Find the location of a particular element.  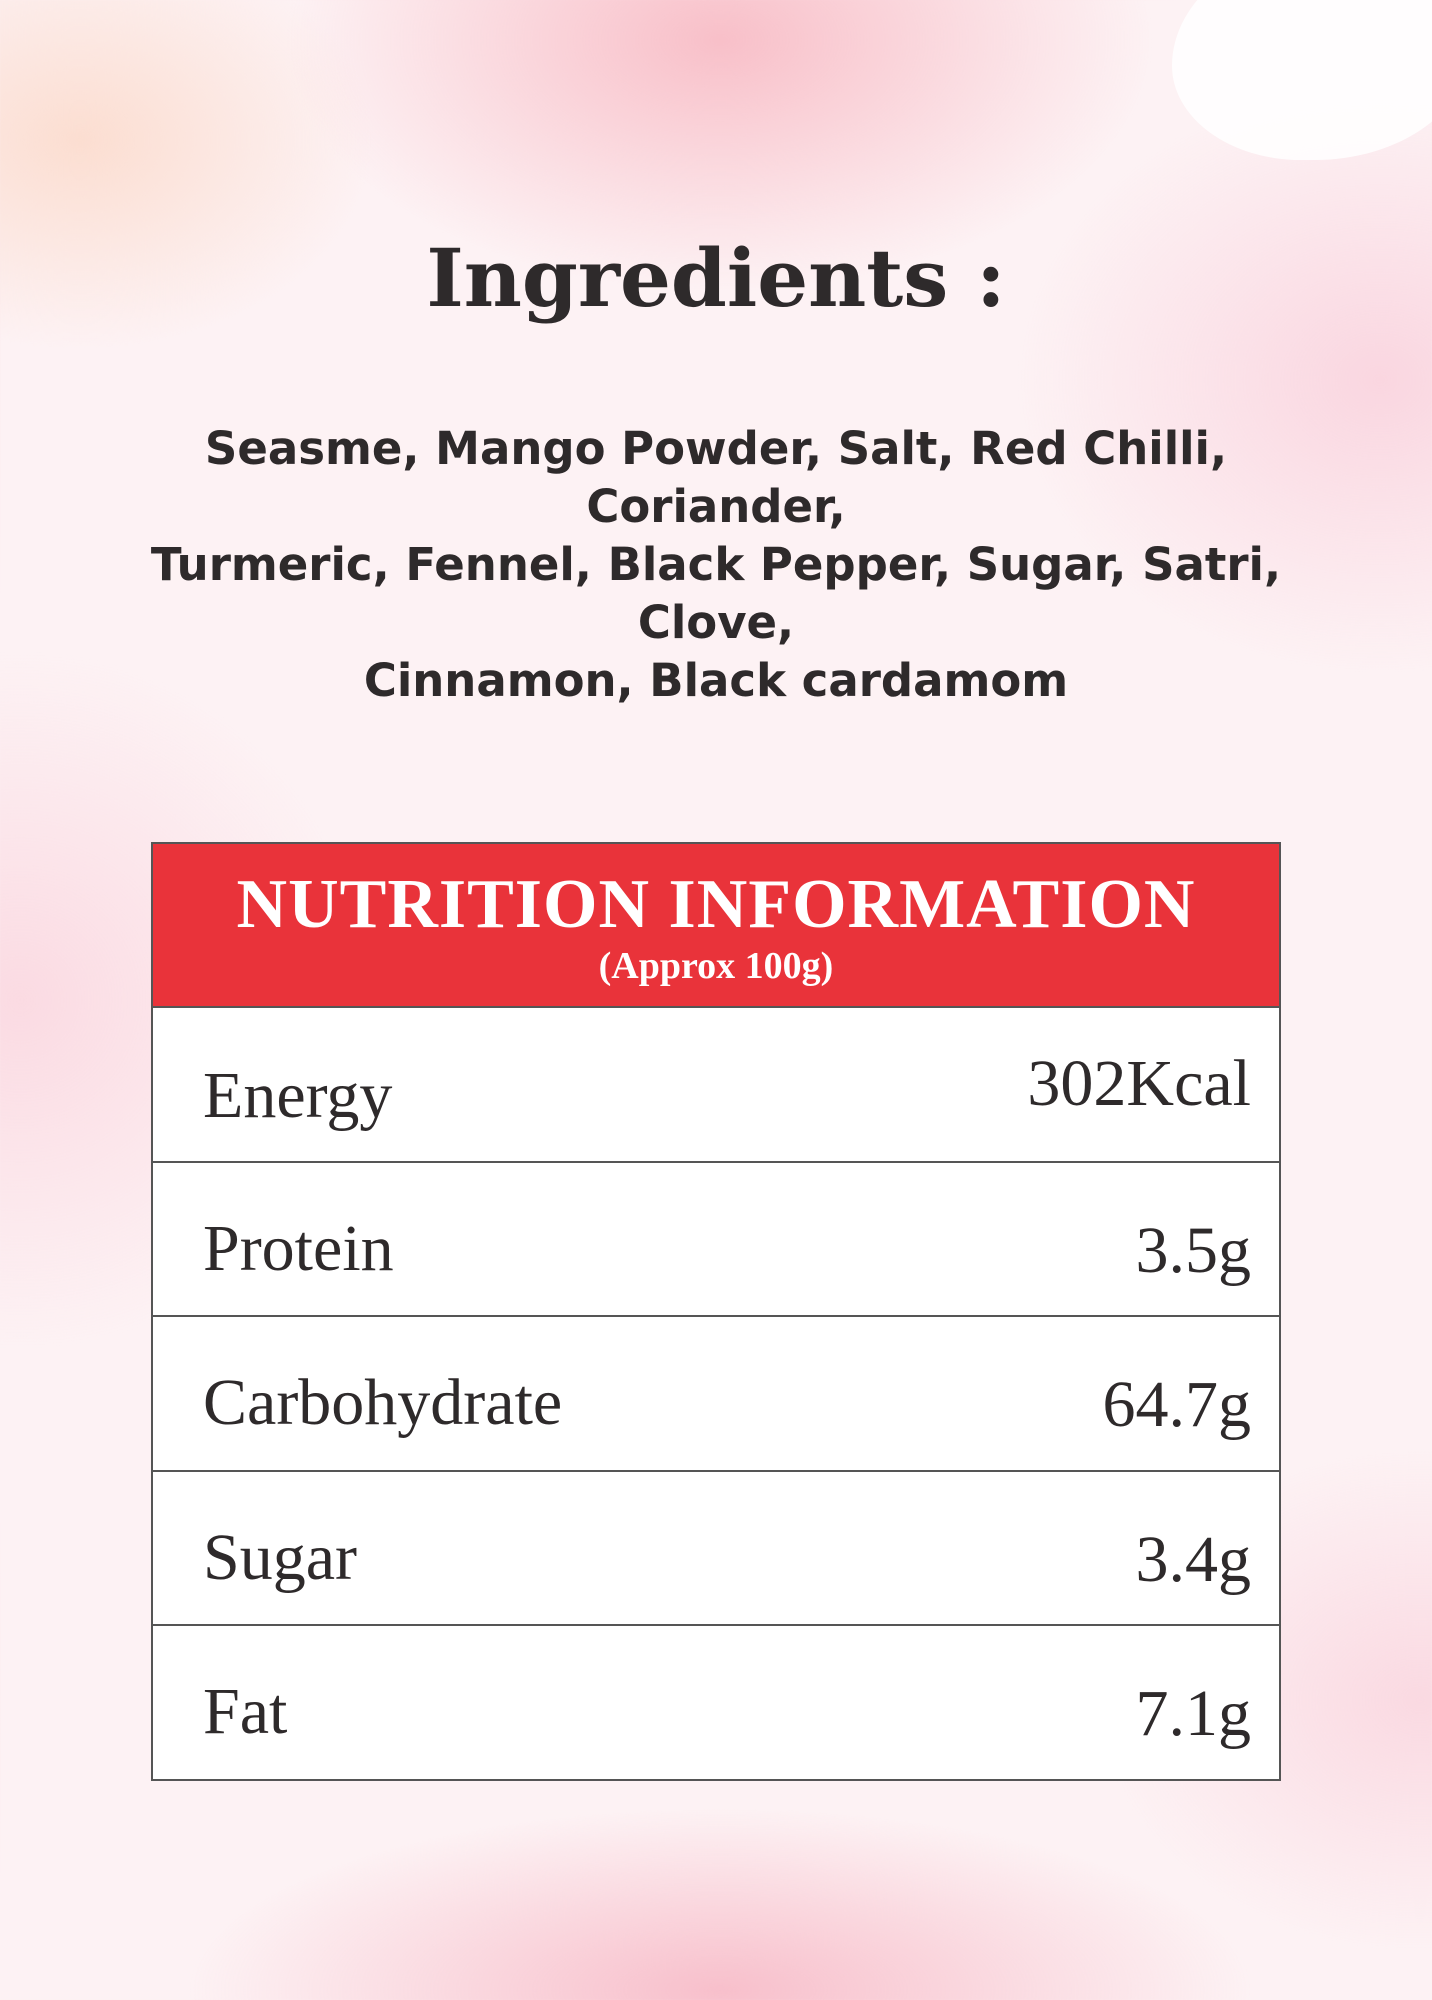

nutrient-label: Fat is located at coordinates (245, 1712).